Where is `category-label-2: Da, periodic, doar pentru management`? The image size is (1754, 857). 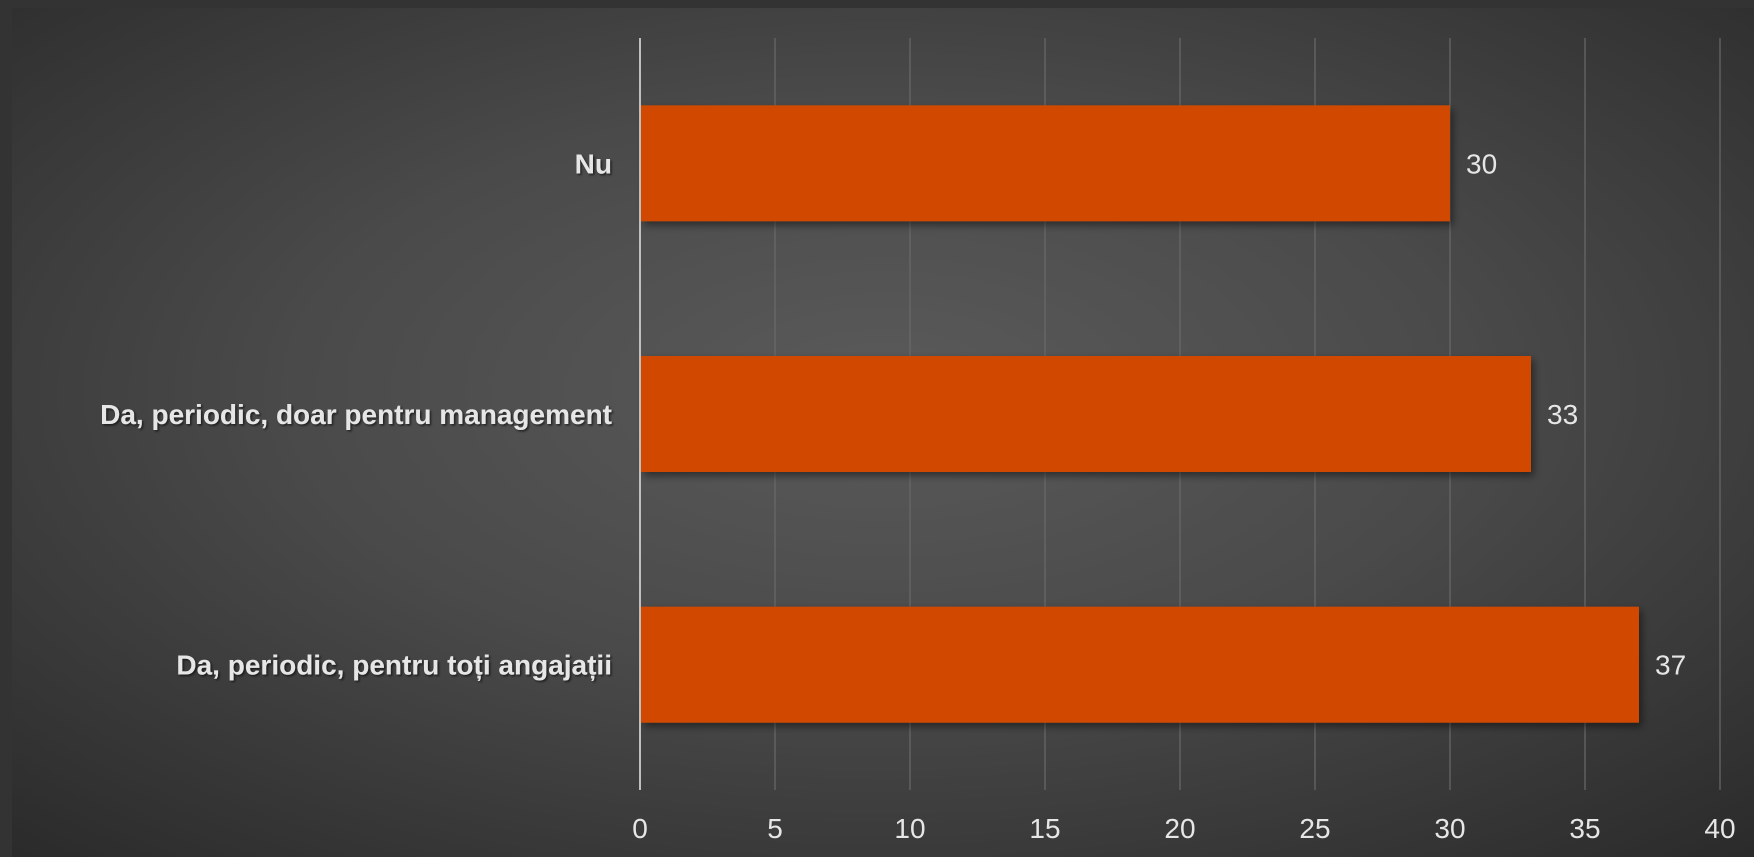
category-label-2: Da, periodic, doar pentru management is located at coordinates (356, 414).